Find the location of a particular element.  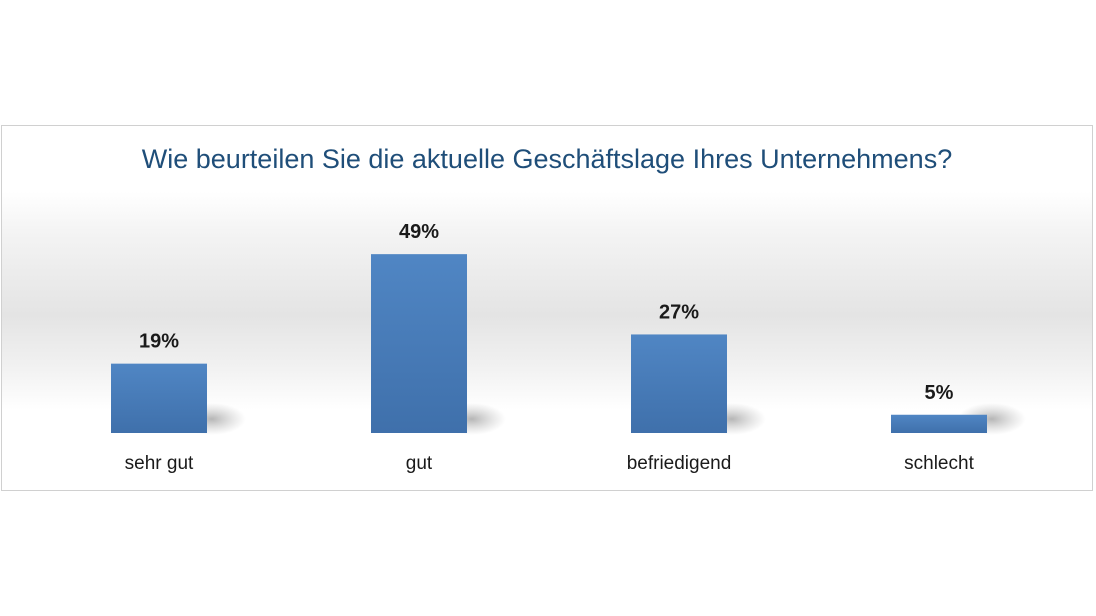

bar-gut is located at coordinates (419, 343).